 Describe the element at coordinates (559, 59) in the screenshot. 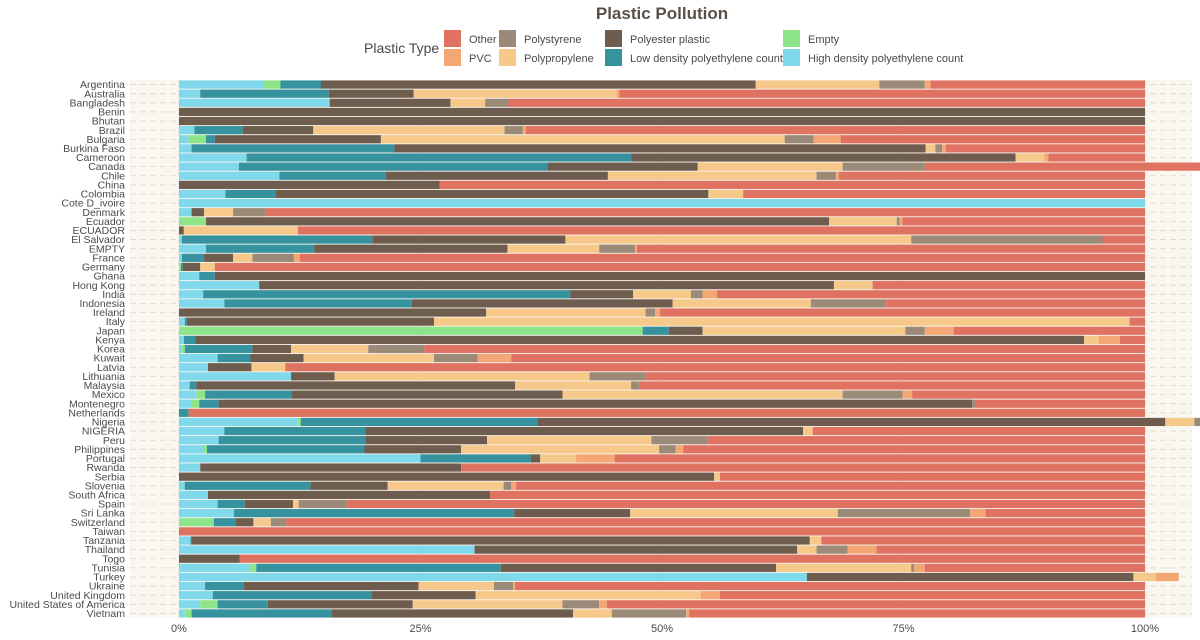

I see `legend-label-pp: Polypropylene` at that location.